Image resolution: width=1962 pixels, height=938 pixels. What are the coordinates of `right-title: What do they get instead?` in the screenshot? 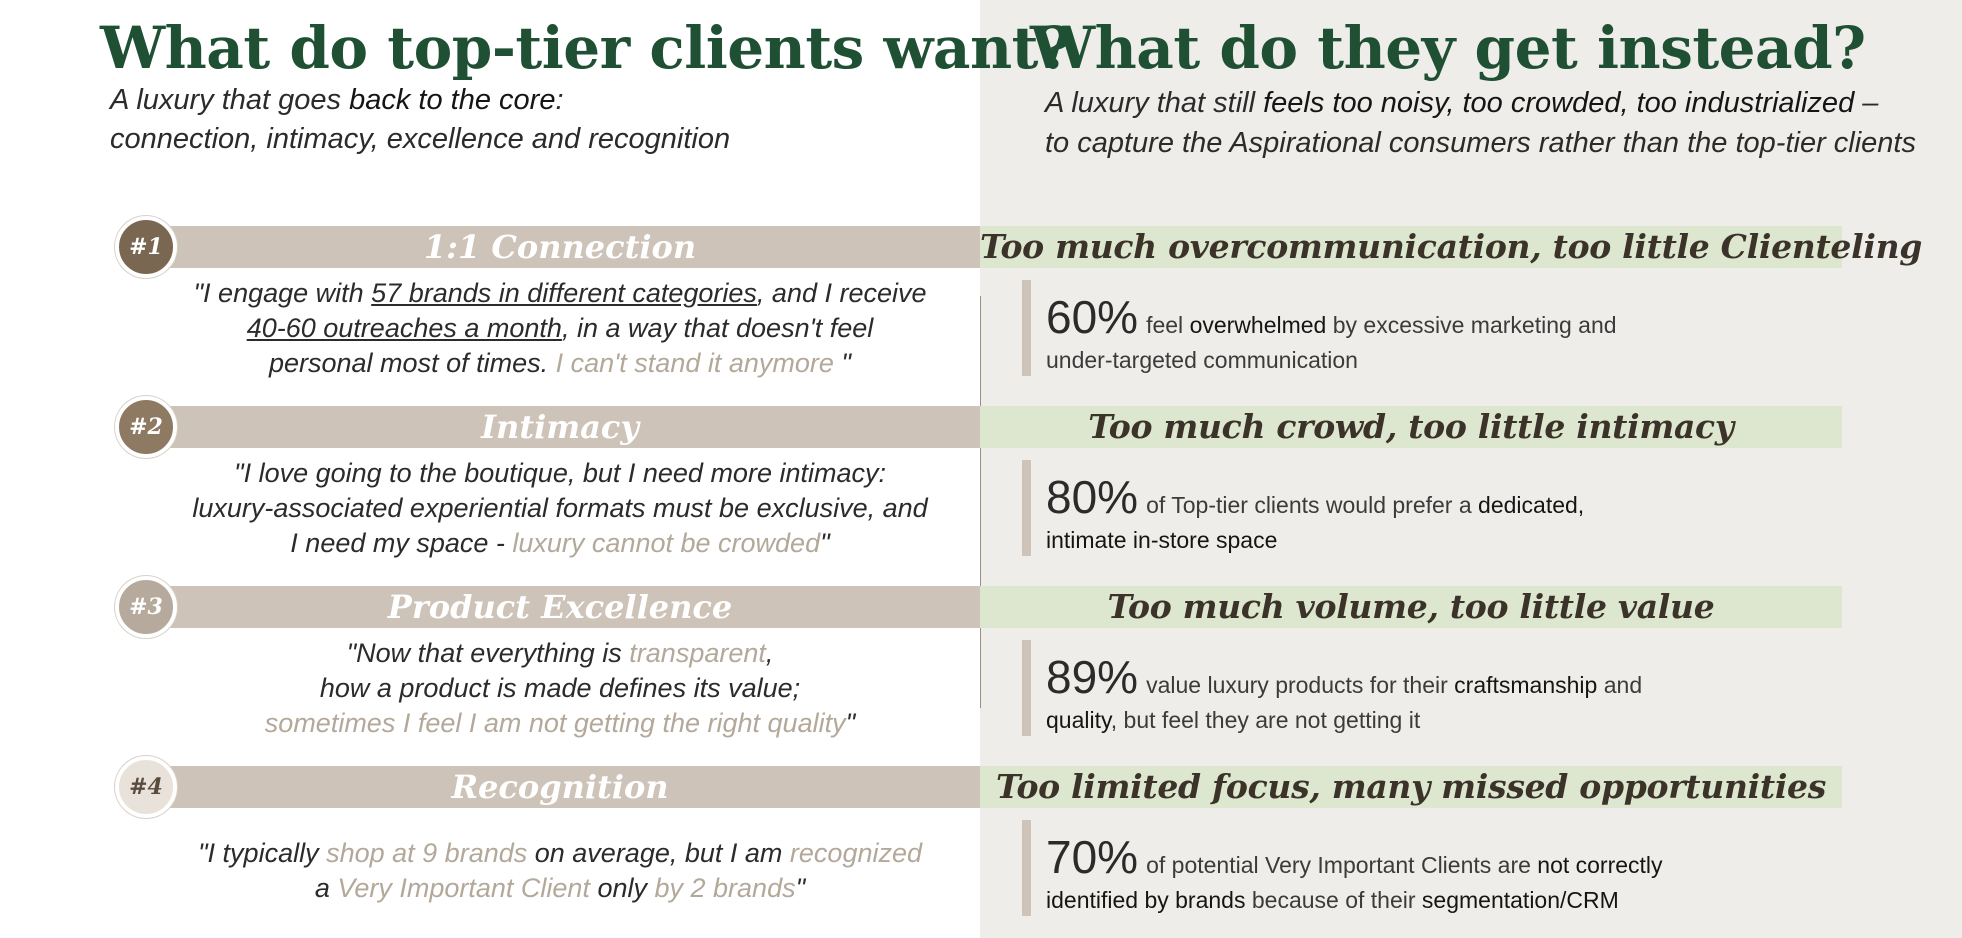 It's located at (1448, 48).